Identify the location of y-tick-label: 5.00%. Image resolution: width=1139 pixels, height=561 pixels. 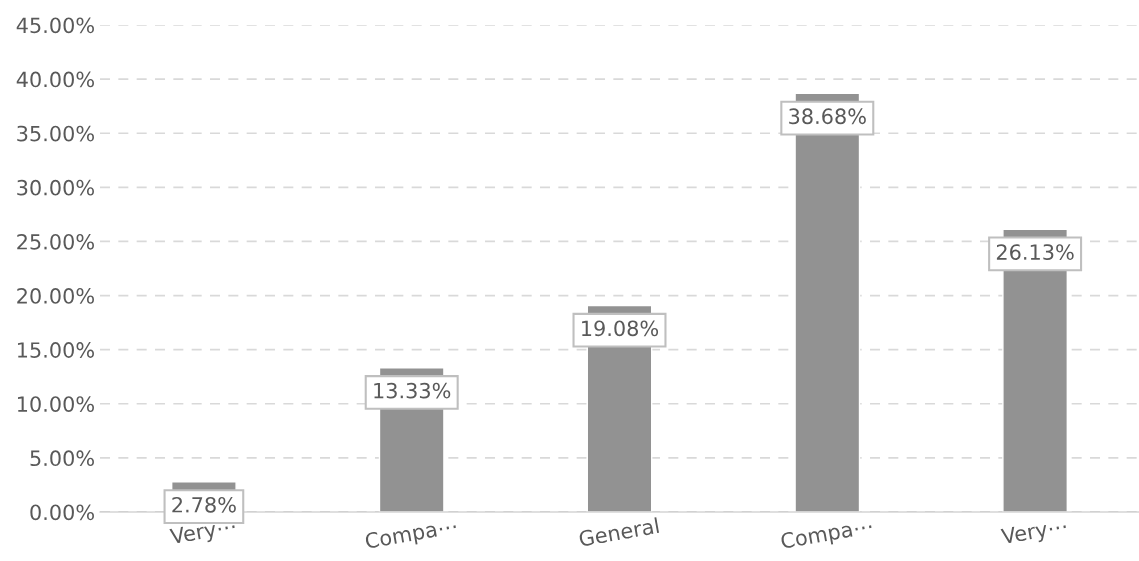
(62, 458).